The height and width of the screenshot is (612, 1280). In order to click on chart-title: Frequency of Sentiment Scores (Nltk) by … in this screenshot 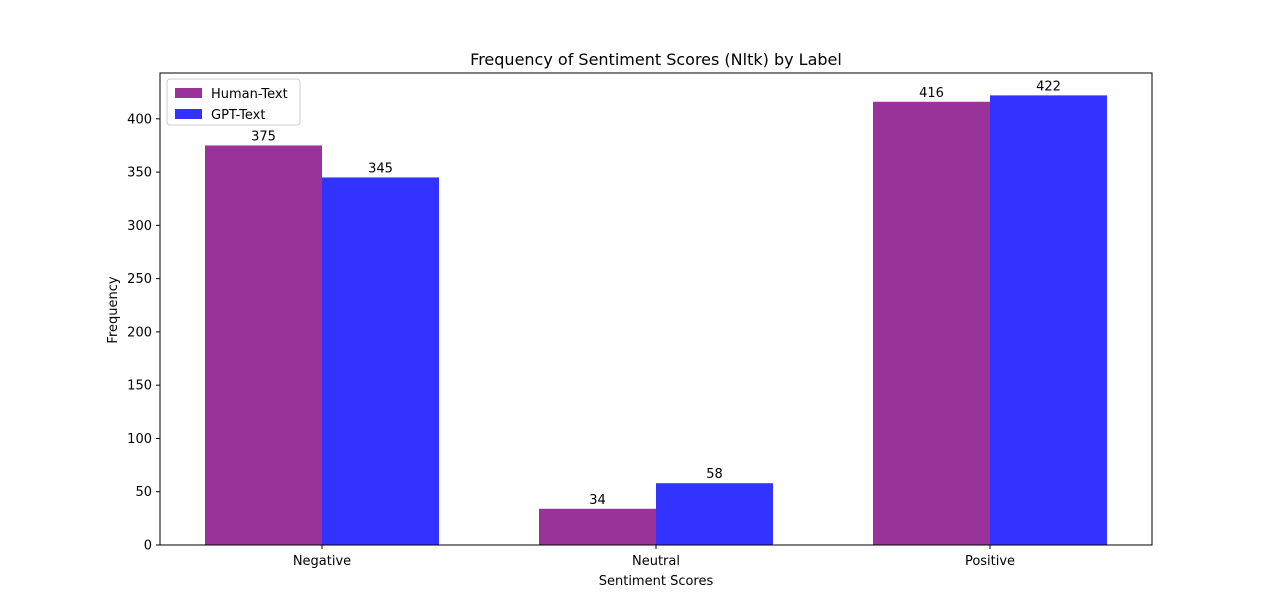, I will do `click(656, 59)`.